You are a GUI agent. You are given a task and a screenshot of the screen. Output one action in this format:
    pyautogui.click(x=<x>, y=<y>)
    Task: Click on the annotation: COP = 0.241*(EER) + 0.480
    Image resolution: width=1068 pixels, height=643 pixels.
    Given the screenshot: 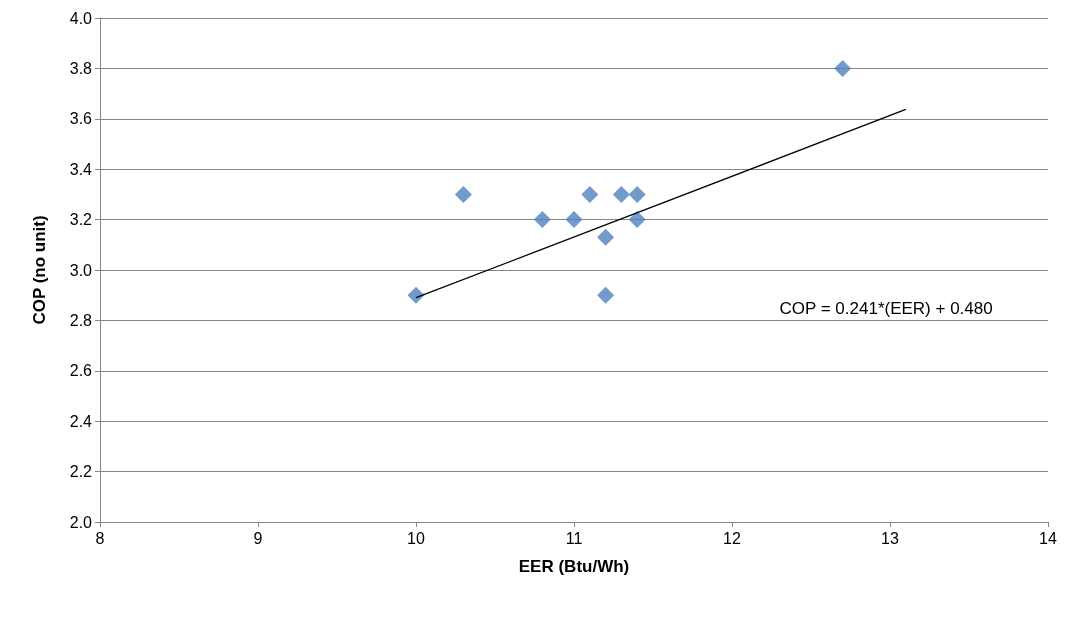 What is the action you would take?
    pyautogui.click(x=886, y=308)
    